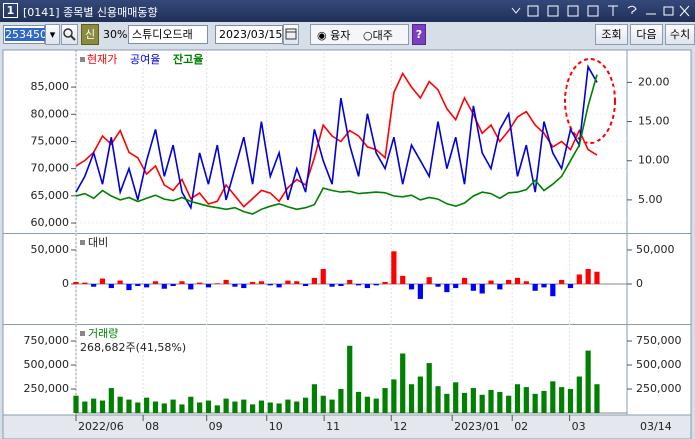 This screenshot has height=439, width=695. What do you see at coordinates (50, 195) in the screenshot?
I see `y-tick-label: 65,000` at bounding box center [50, 195].